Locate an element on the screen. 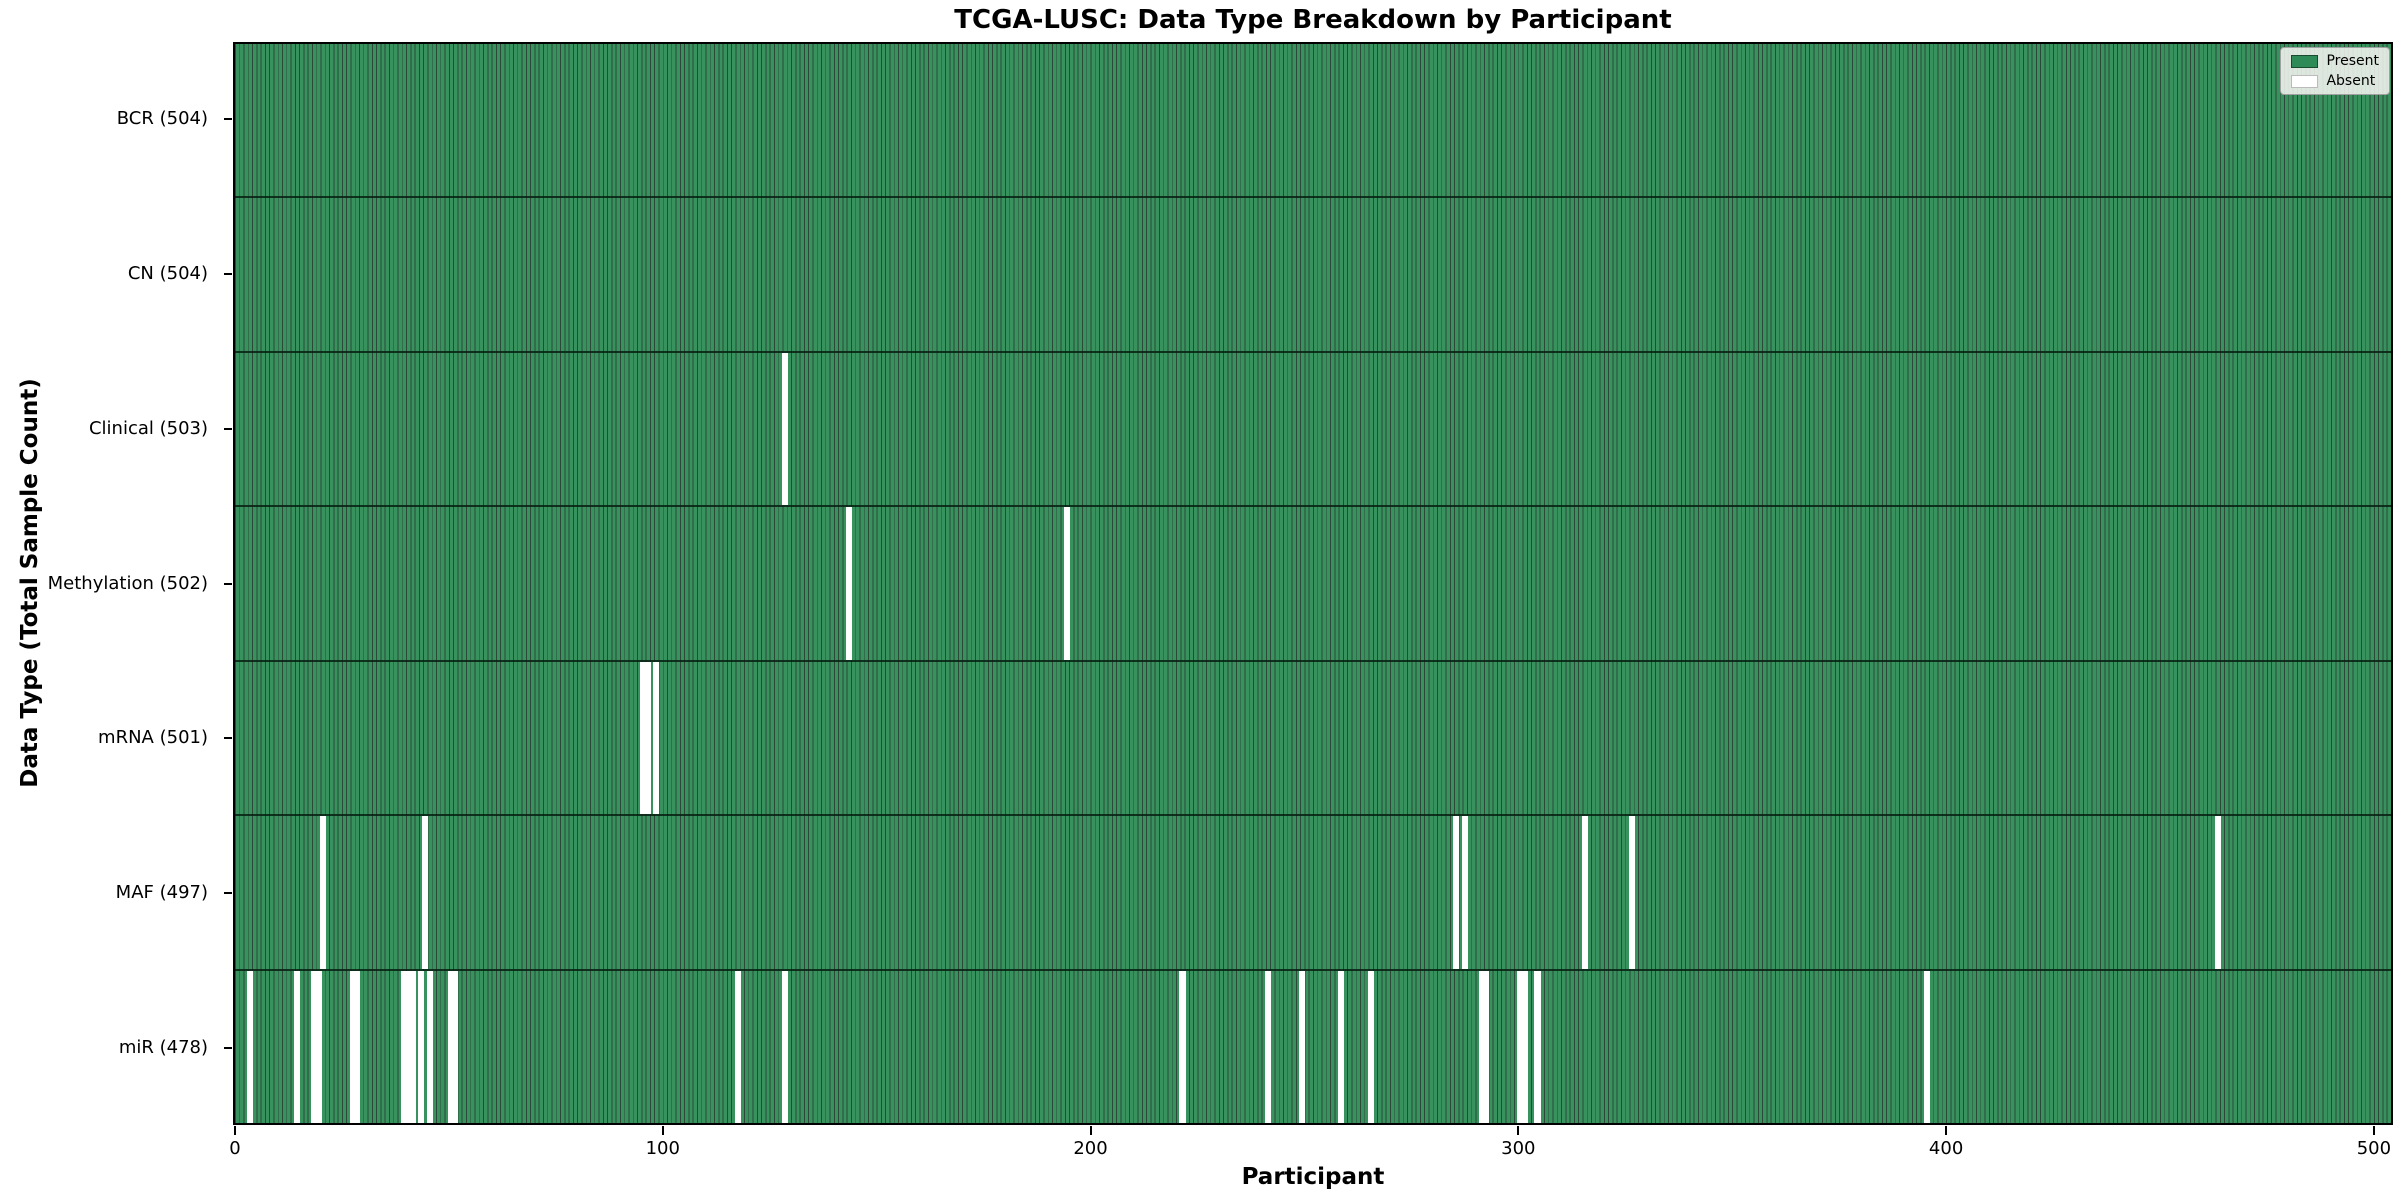 The height and width of the screenshot is (1200, 2400). legend-item-present: Present is located at coordinates (2335, 61).